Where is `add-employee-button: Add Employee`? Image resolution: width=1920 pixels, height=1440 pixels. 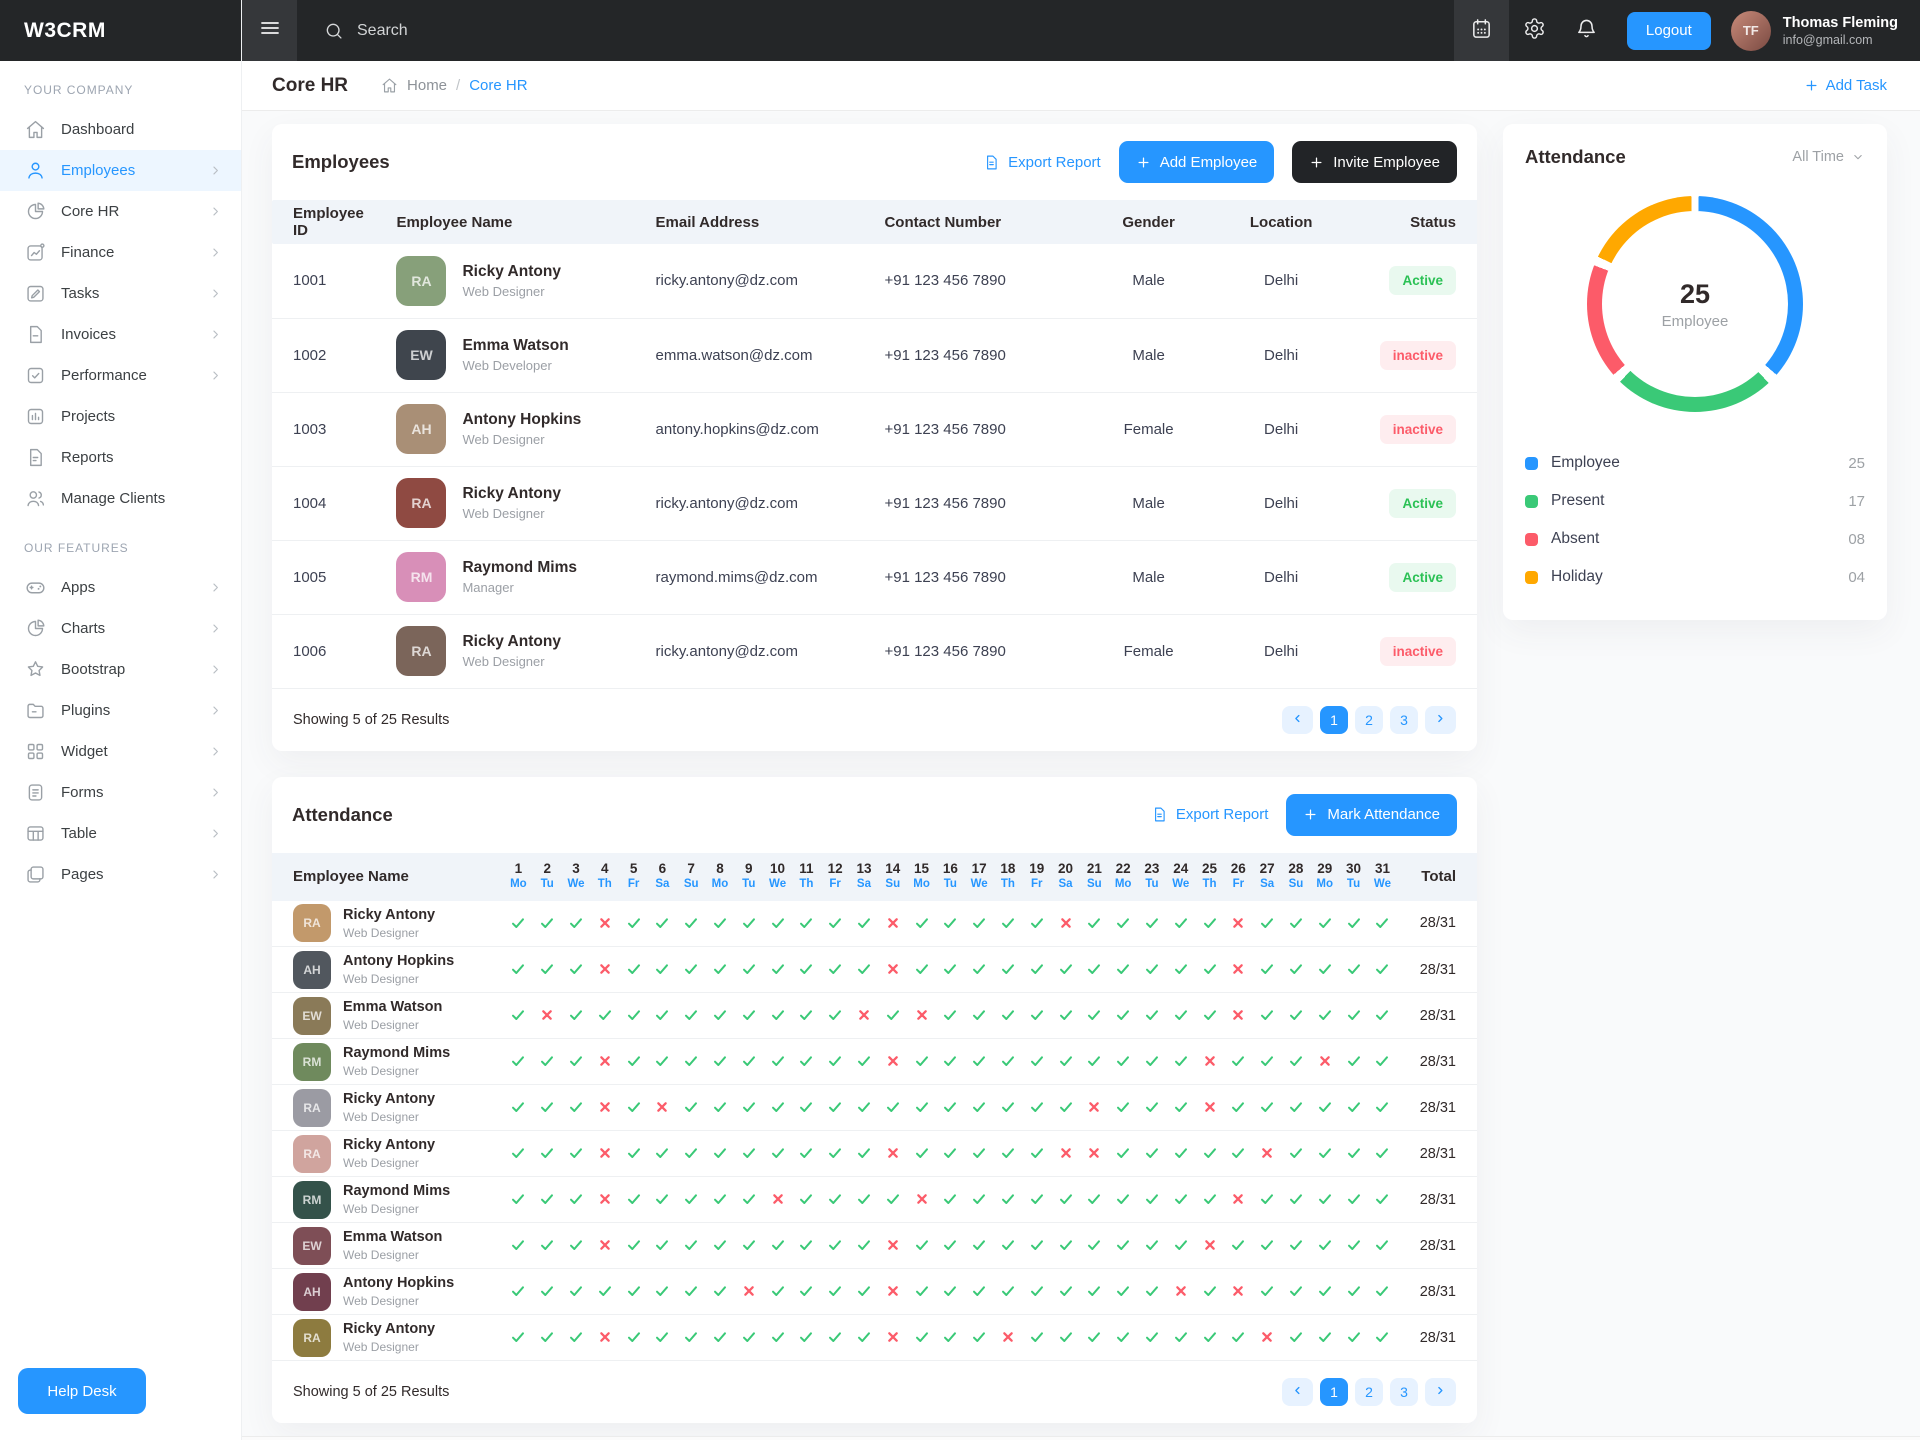 add-employee-button: Add Employee is located at coordinates (1196, 162).